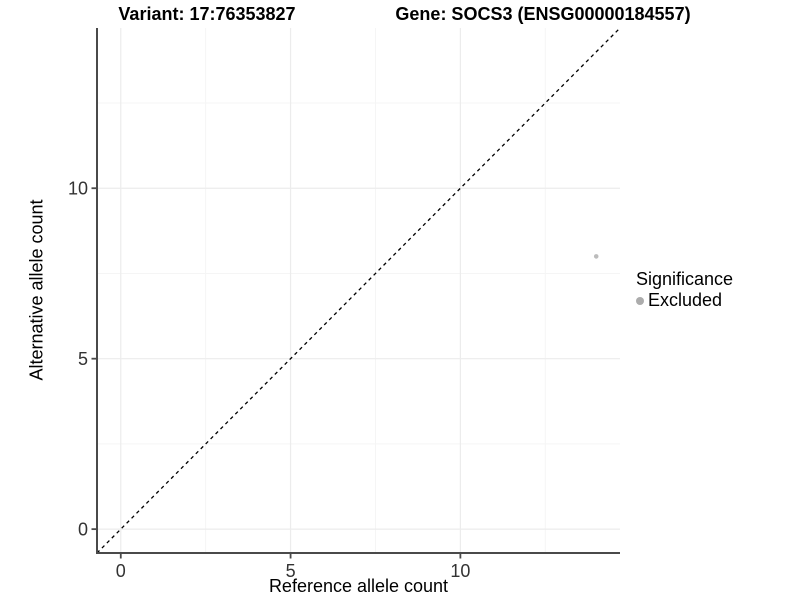 This screenshot has height=600, width=800. I want to click on legend-title: Significance, so click(685, 279).